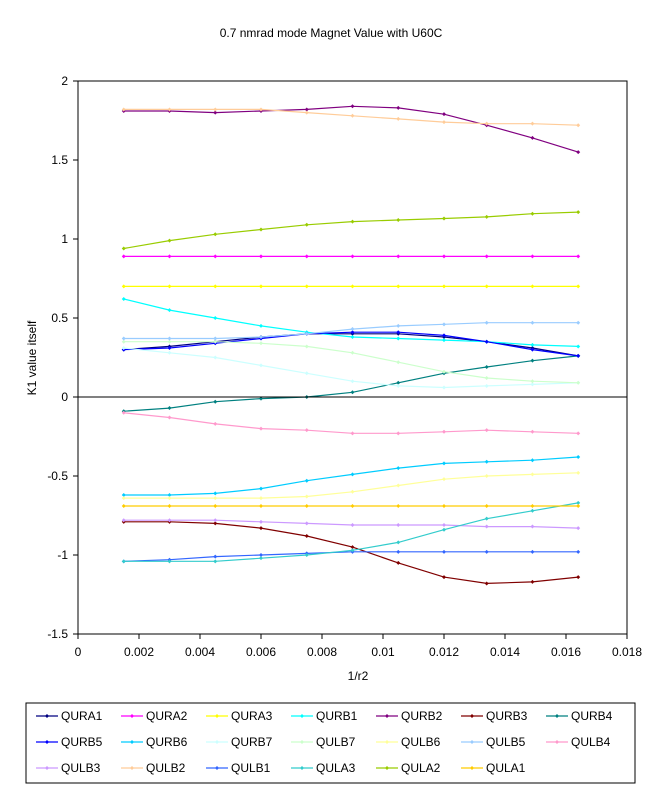 The height and width of the screenshot is (789, 663). Describe the element at coordinates (627, 652) in the screenshot. I see `x-tick-label: 0.018` at that location.